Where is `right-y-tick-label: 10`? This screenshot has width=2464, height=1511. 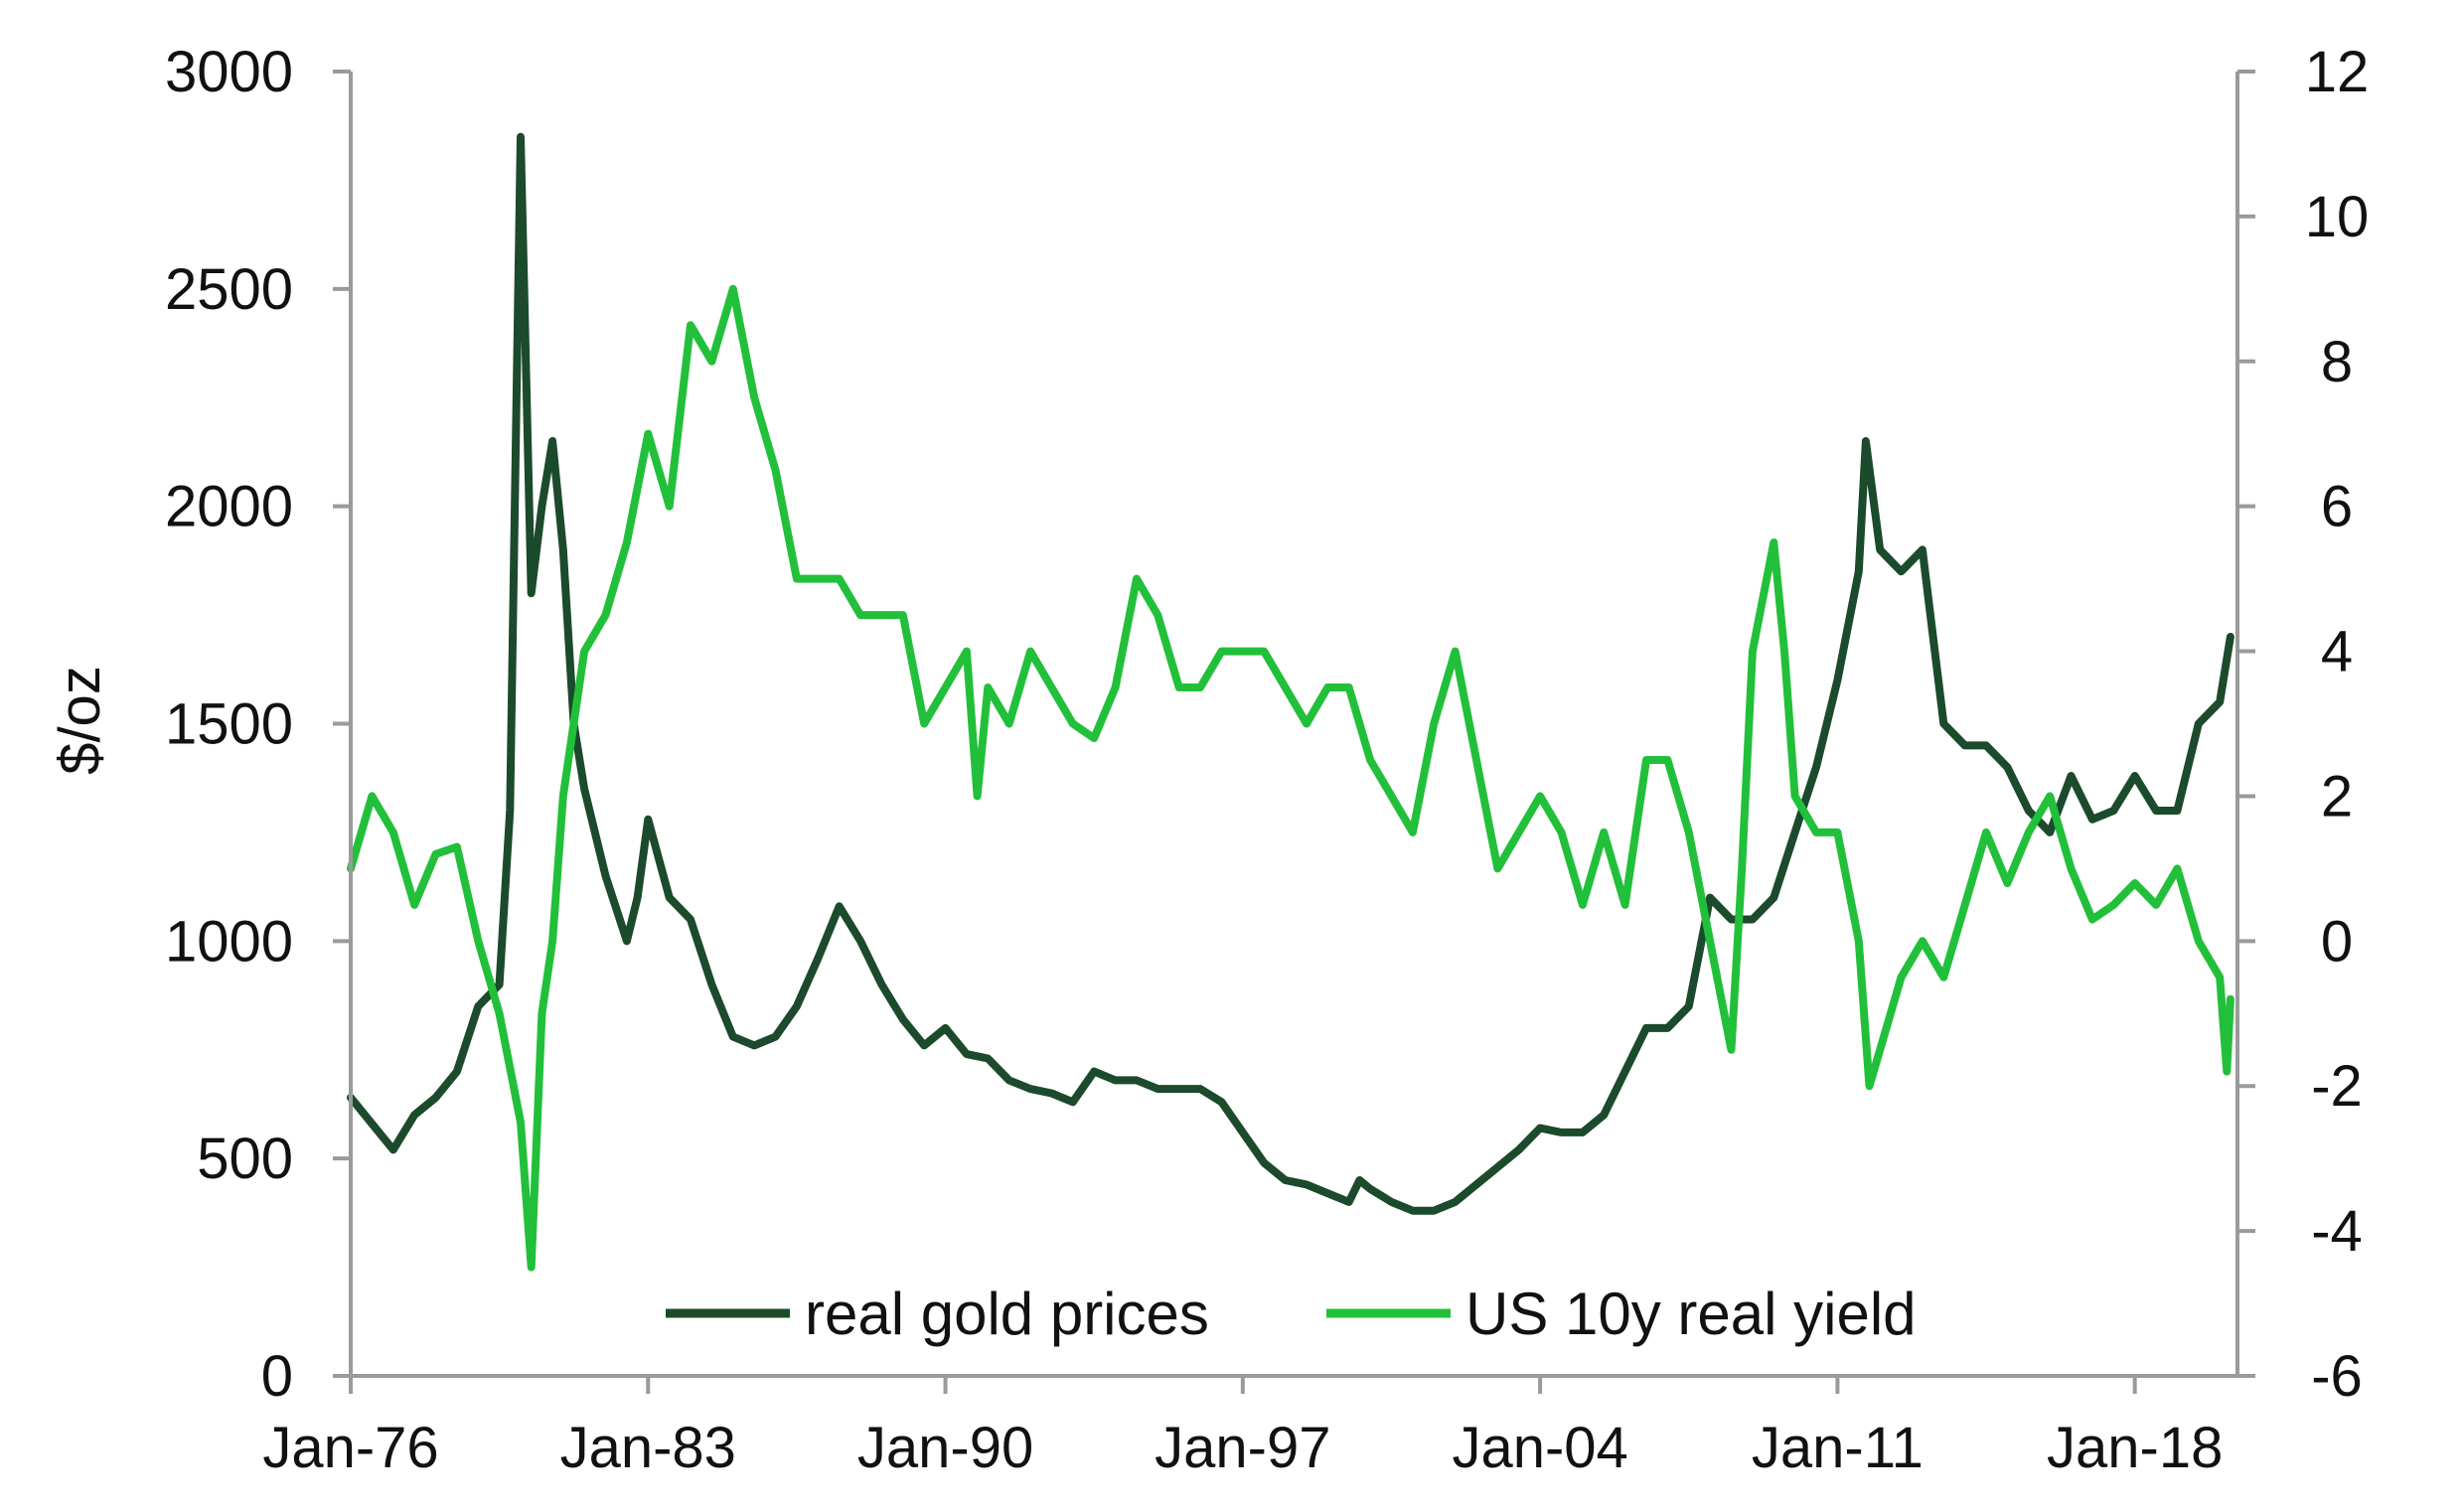
right-y-tick-label: 10 is located at coordinates (2337, 217).